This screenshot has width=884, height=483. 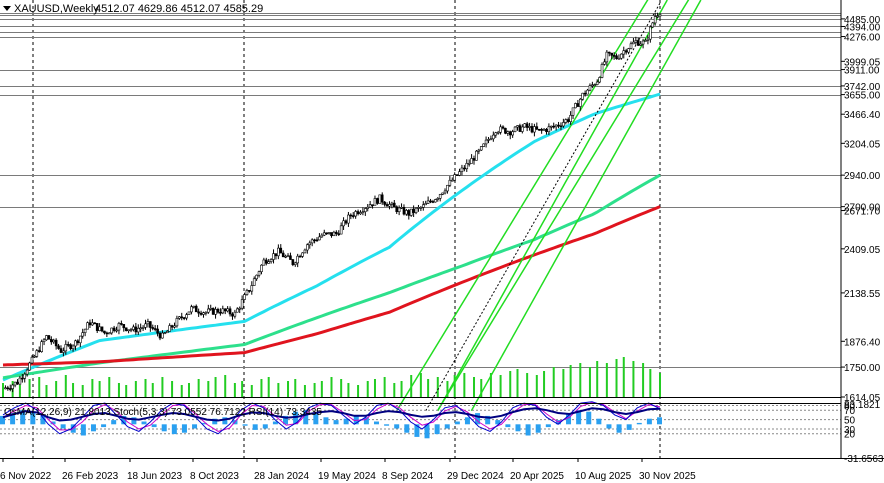 What do you see at coordinates (862, 115) in the screenshot?
I see `price-tick-label: 3466.40` at bounding box center [862, 115].